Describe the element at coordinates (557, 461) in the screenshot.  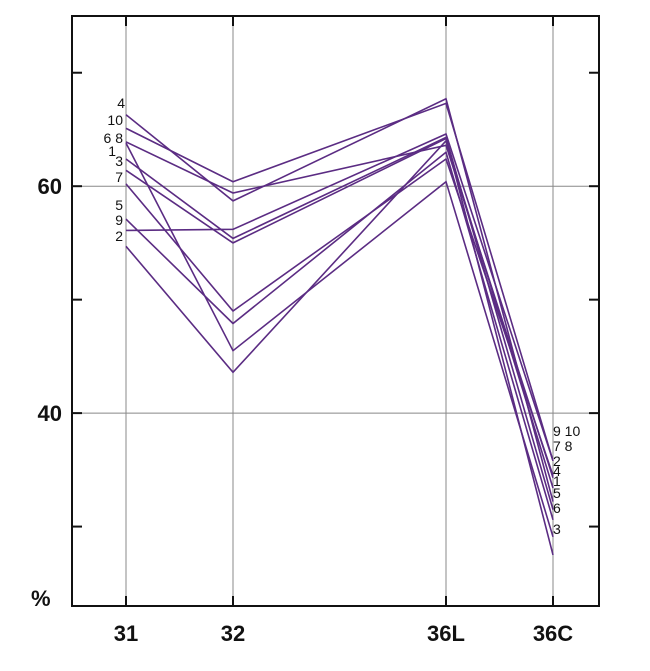
I see `end-label: 2` at that location.